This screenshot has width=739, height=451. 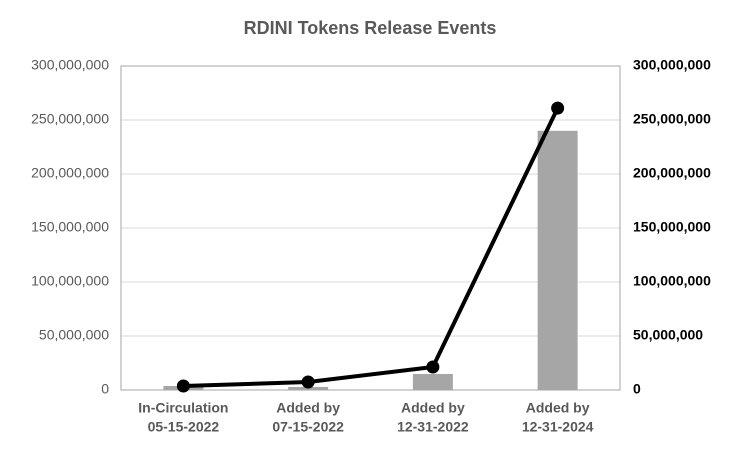 I want to click on y-tick-label: 150,000,000, so click(x=70, y=227).